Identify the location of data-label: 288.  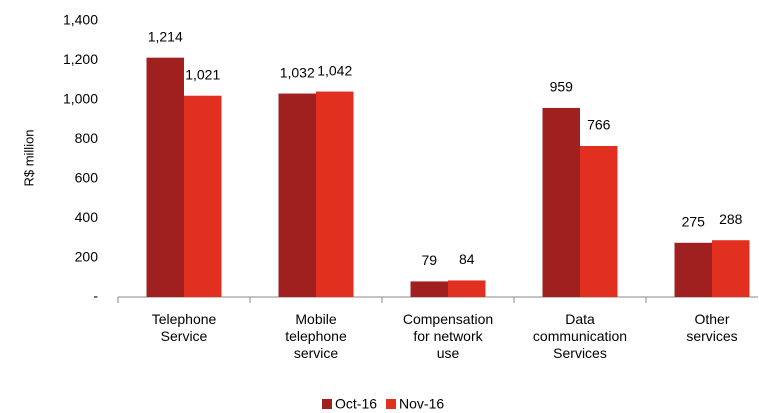
(731, 219).